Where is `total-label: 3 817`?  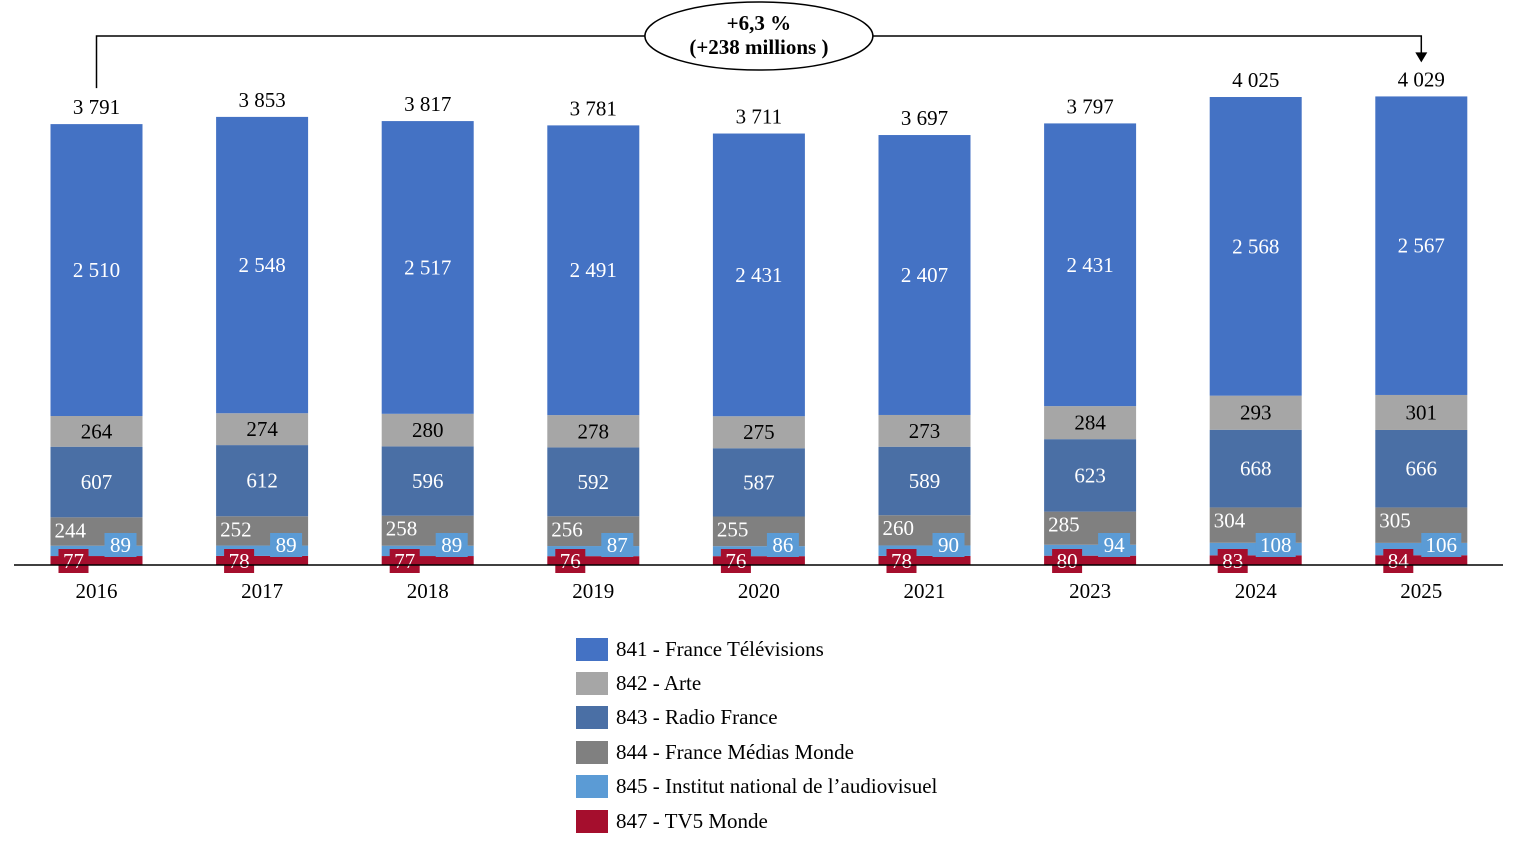 total-label: 3 817 is located at coordinates (427, 104).